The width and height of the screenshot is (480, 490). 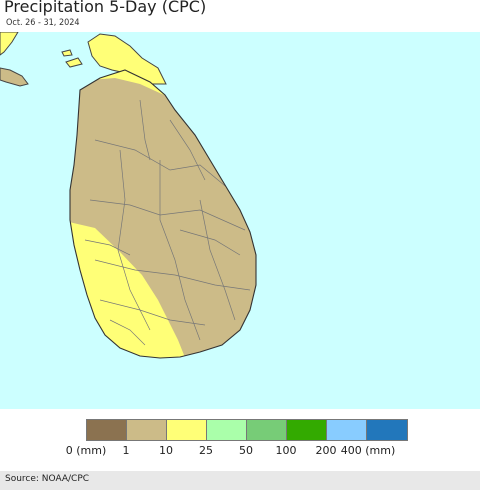 I want to click on source-label: Source: NOAA/CPC, so click(x=47, y=479).